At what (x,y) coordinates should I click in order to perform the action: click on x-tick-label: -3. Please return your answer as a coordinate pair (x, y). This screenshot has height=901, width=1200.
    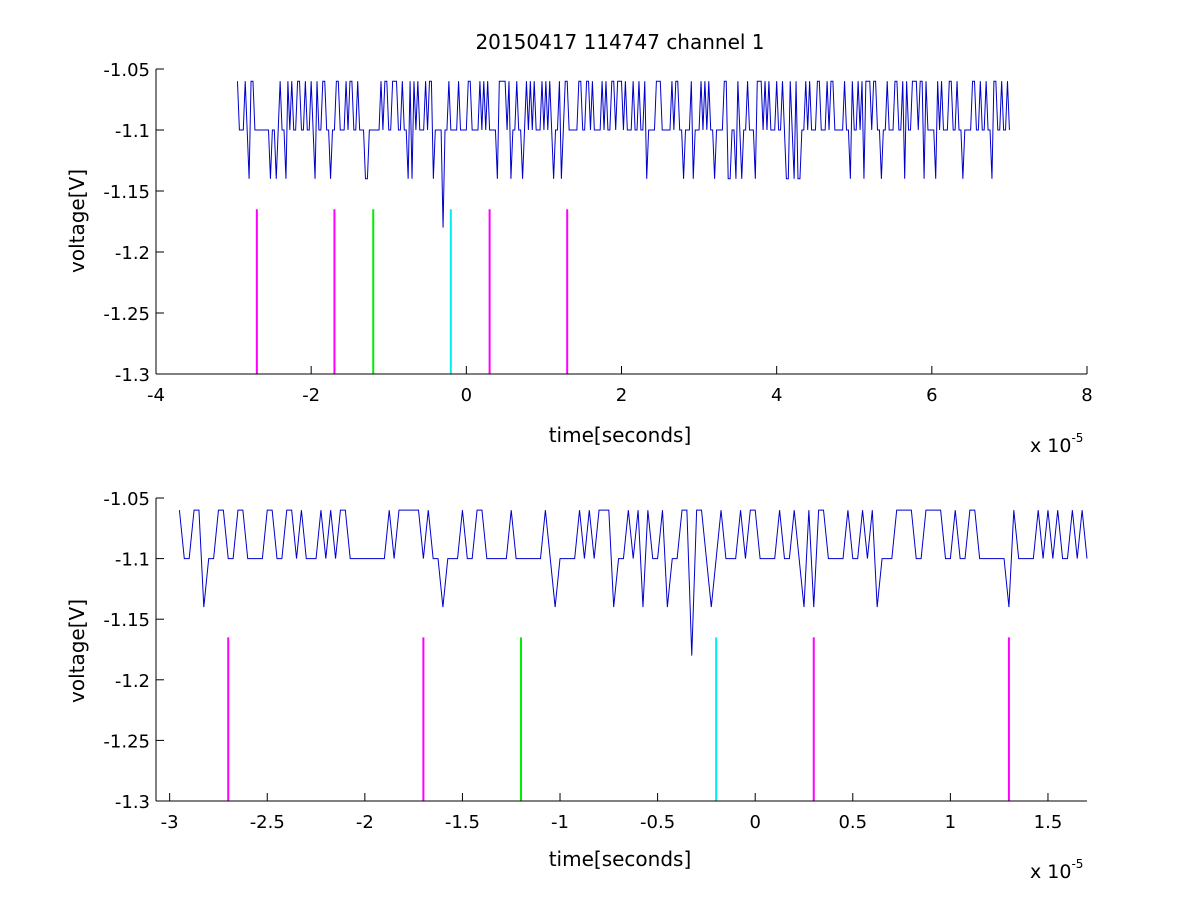
    Looking at the image, I should click on (170, 822).